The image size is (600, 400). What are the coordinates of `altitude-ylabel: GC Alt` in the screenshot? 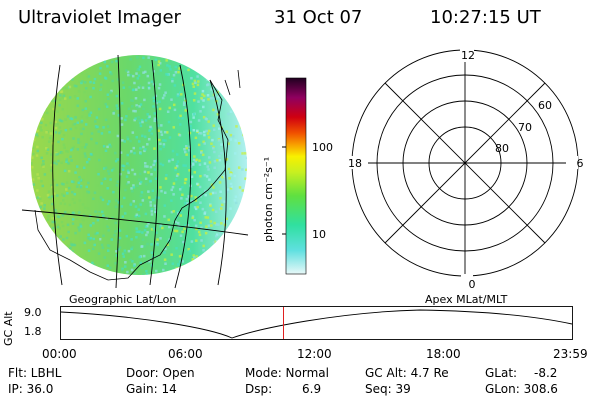 It's located at (8, 328).